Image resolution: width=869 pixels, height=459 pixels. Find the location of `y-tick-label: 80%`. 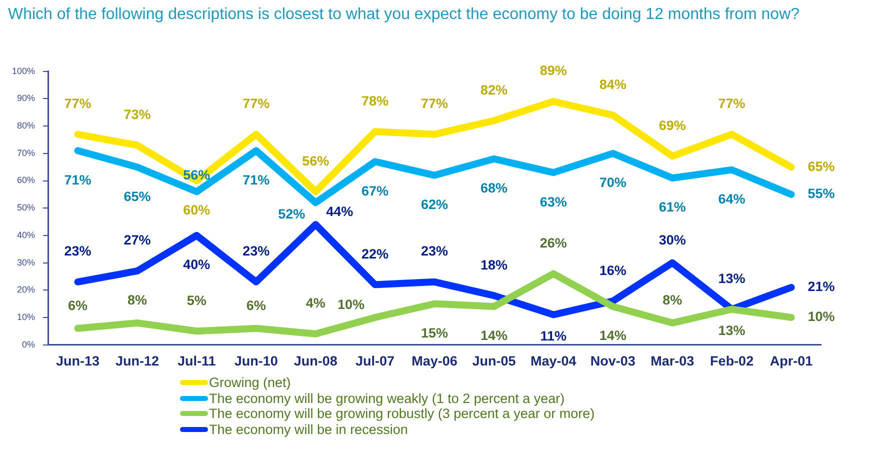

y-tick-label: 80% is located at coordinates (26, 125).